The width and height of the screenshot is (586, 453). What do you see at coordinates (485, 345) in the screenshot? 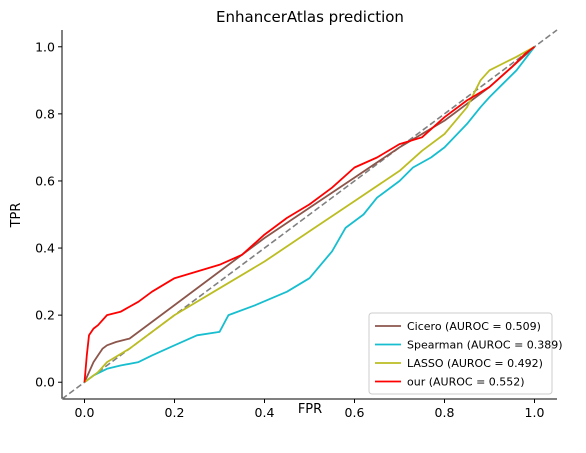
I see `legend-label: Spearman (AUROC = 0.389)` at bounding box center [485, 345].